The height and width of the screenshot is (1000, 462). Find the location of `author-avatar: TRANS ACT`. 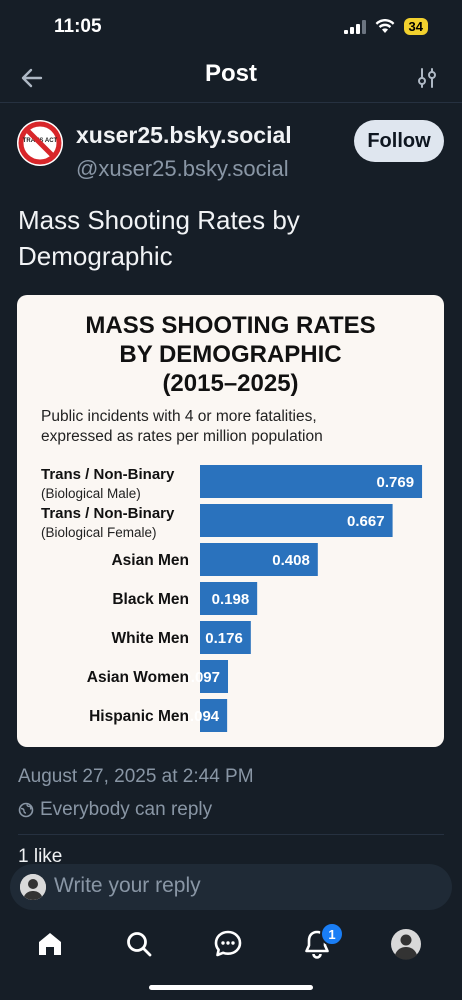

author-avatar: TRANS ACT is located at coordinates (40, 143).